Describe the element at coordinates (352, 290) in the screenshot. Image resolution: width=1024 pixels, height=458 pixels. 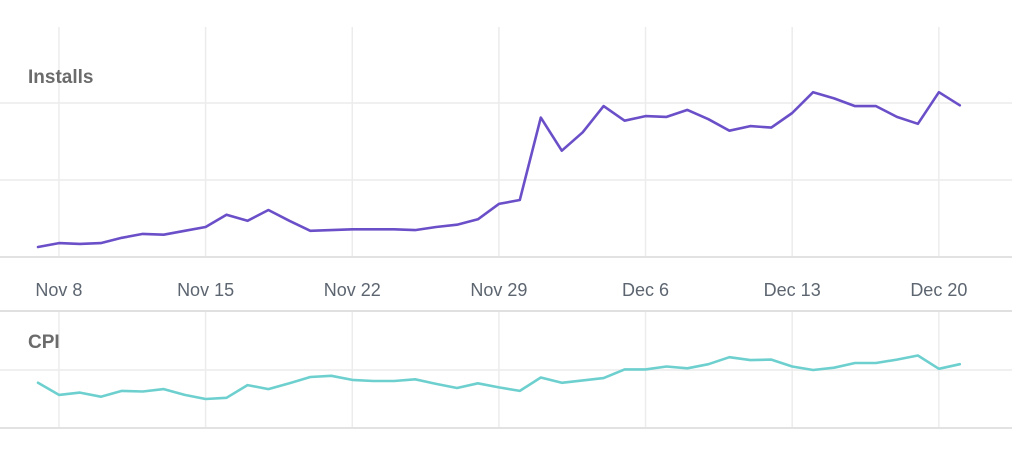
I see `x-tick-label: Nov 22` at that location.